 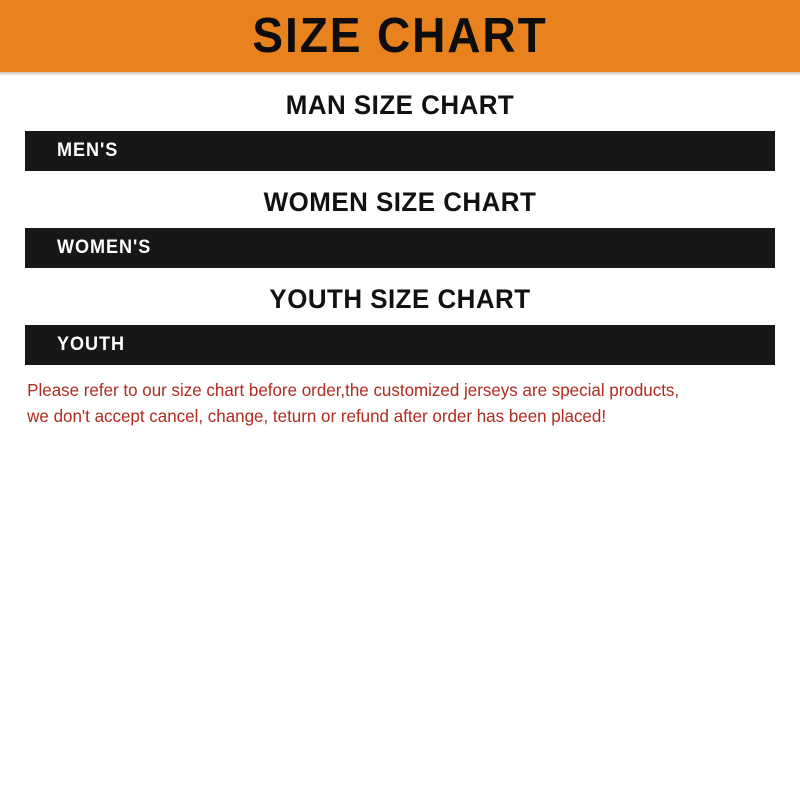 I want to click on man-header-row: MEN'S, so click(x=400, y=151).